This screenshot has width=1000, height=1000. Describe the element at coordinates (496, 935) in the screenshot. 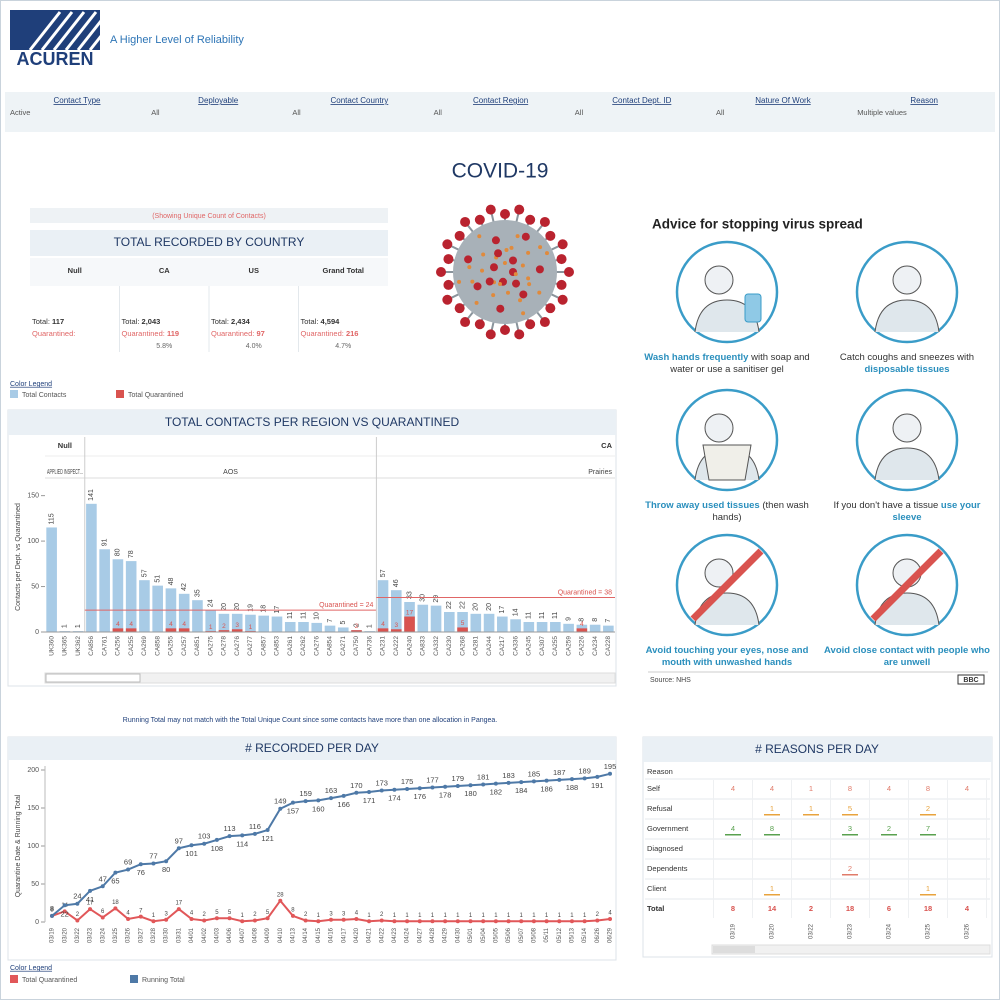

I see `x-tick-label: 05/05` at that location.